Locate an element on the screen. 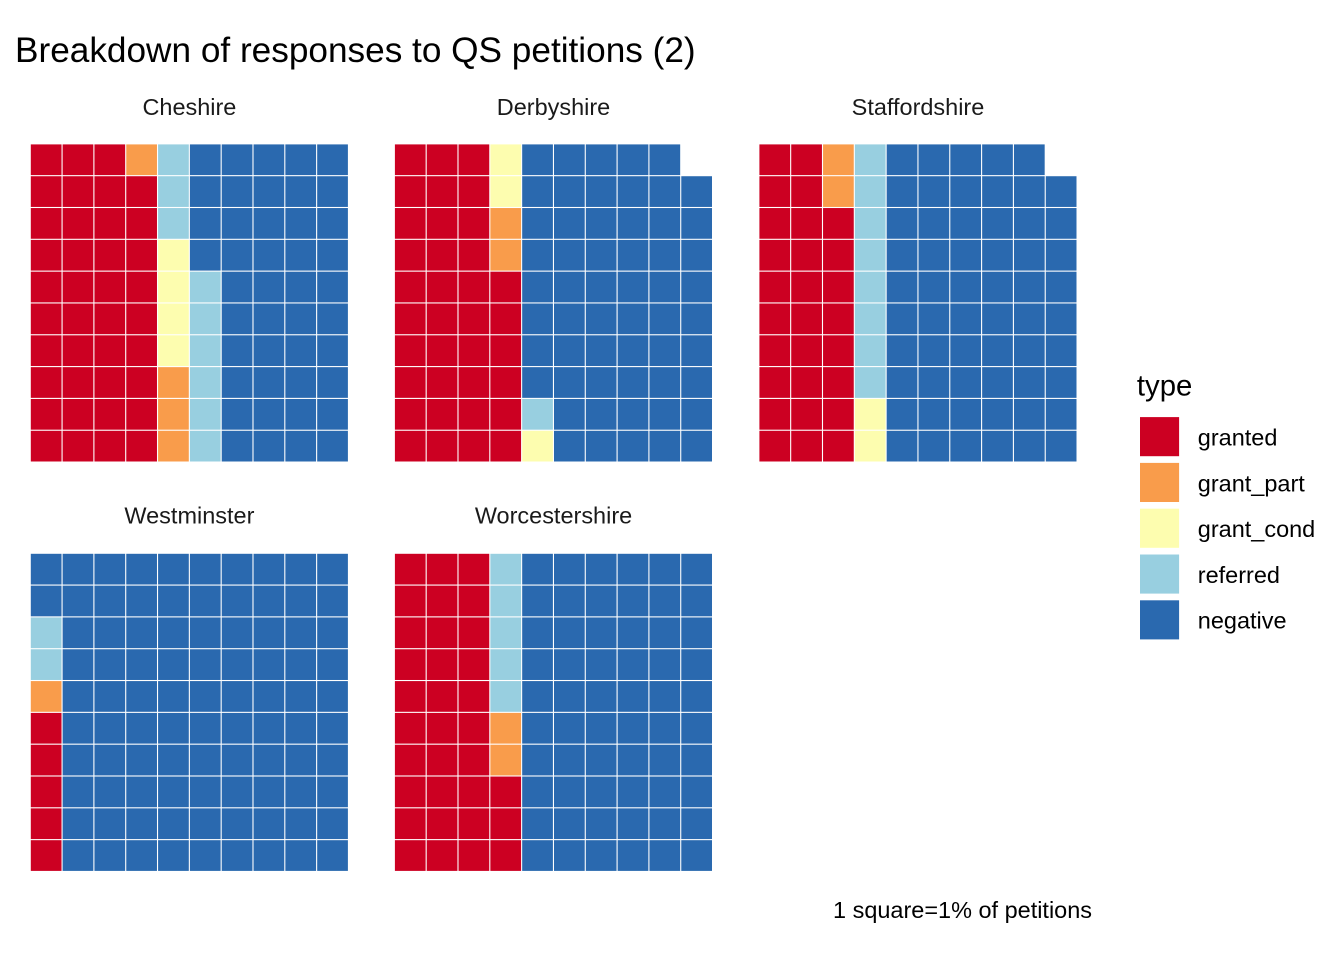 This screenshot has height=960, width=1344. svg-text: type is located at coordinates (1164, 386).